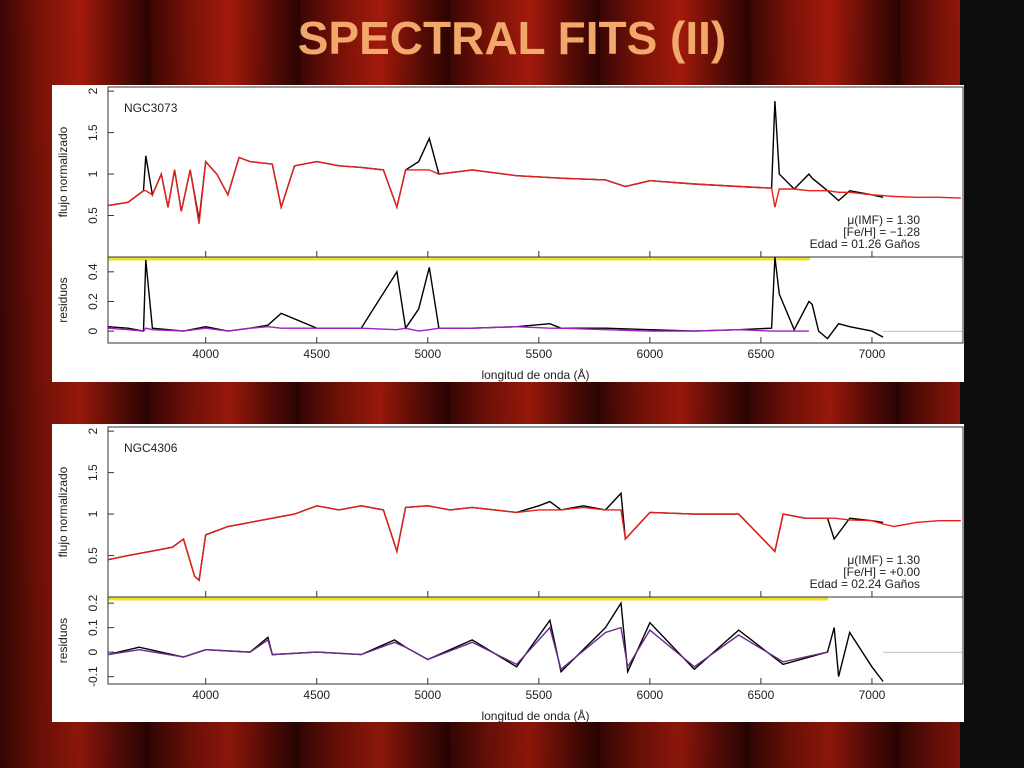 Image resolution: width=1024 pixels, height=768 pixels. Describe the element at coordinates (881, 572) in the screenshot. I see `fit-parameter: [Fe/H] = +0.00` at that location.